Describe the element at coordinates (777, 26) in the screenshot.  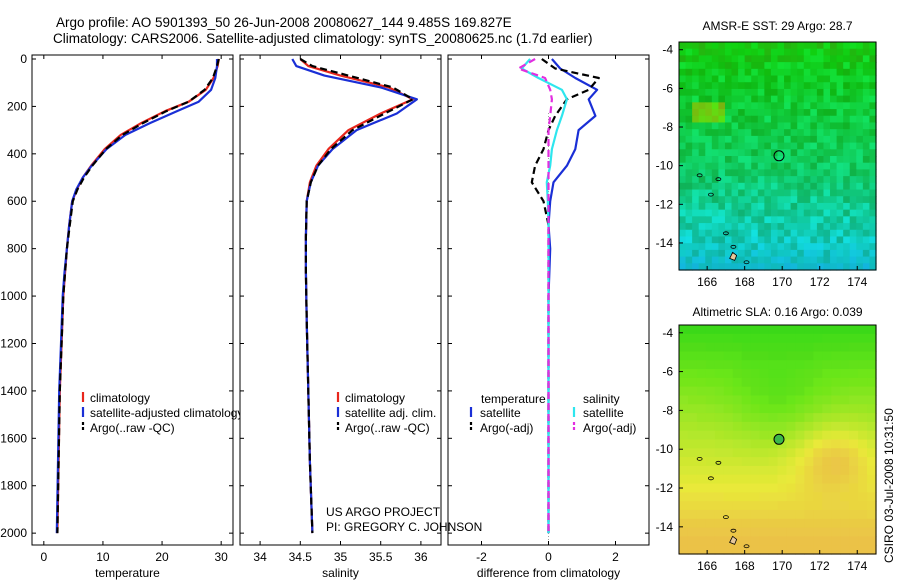
I see `map-title: AMSR-E SST: 29 Argo: 28.7` at that location.